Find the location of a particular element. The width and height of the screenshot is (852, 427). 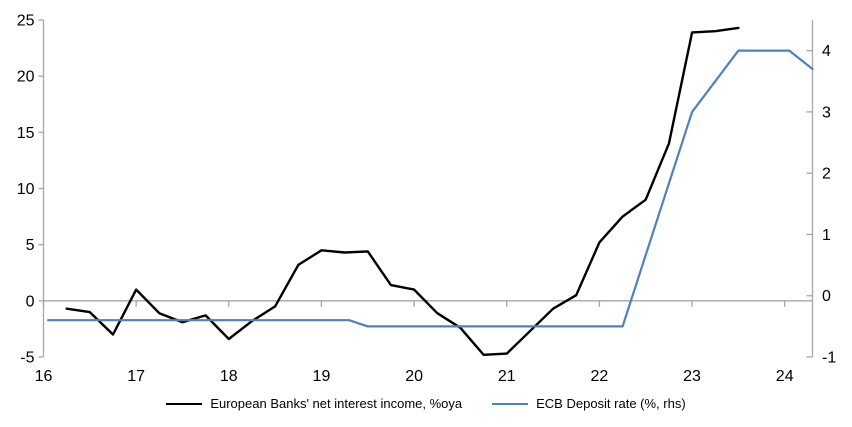

legend-item-ecb-deposit-rate: ECB Deposit rate (%, rhs) is located at coordinates (589, 403).